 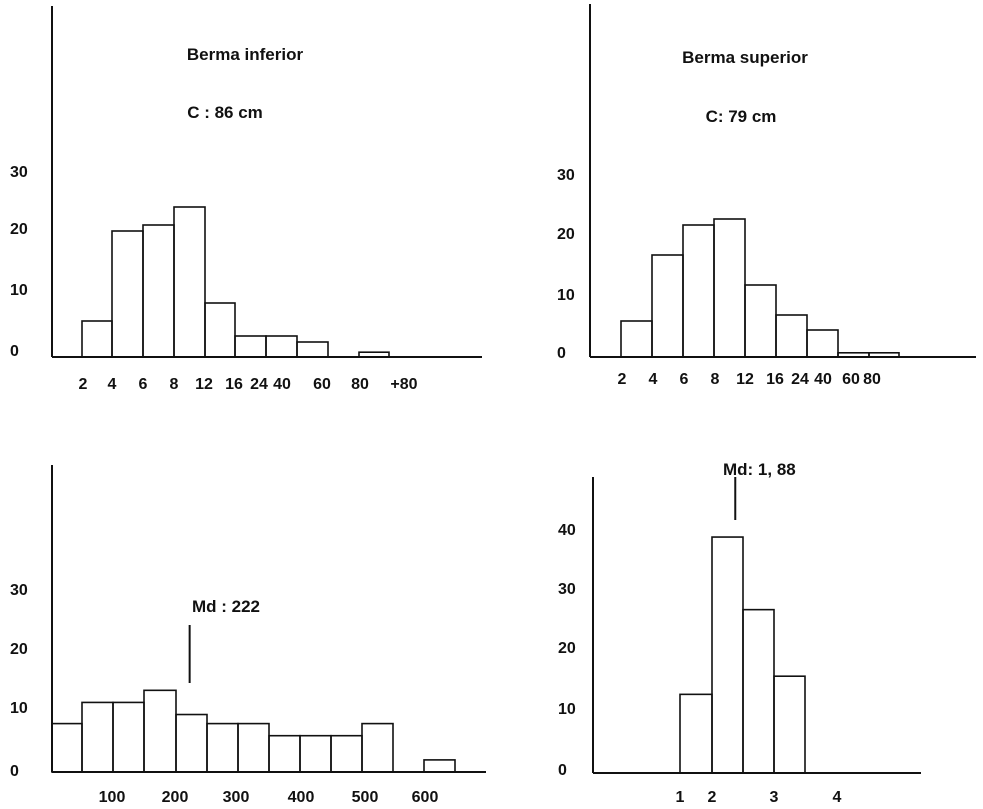 I want to click on y-tick-label: 40, so click(x=567, y=530).